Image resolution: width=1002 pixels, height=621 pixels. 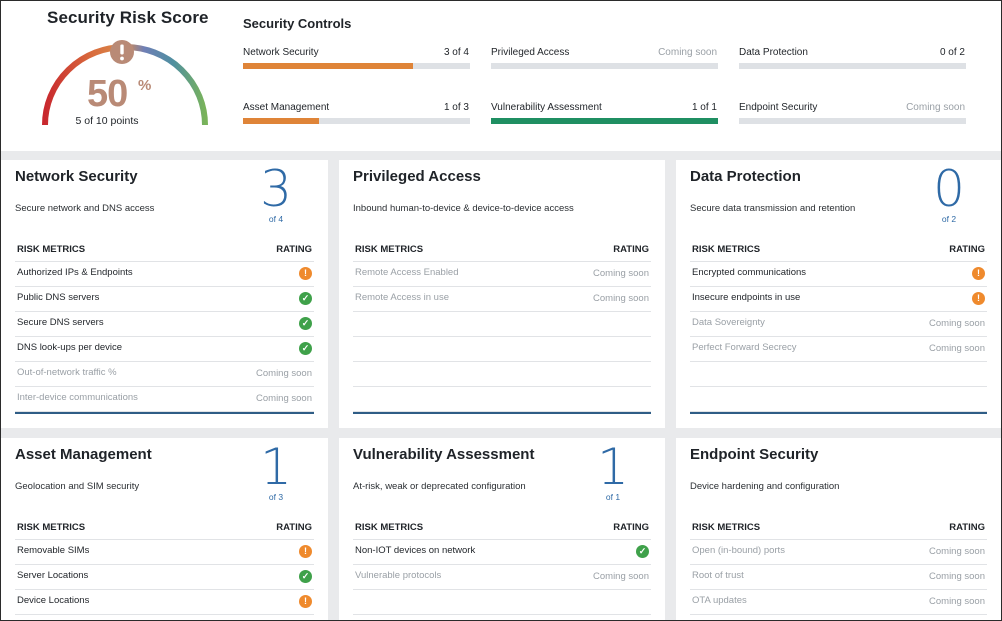 What do you see at coordinates (530, 52) in the screenshot?
I see `control-label: Privileged Access` at bounding box center [530, 52].